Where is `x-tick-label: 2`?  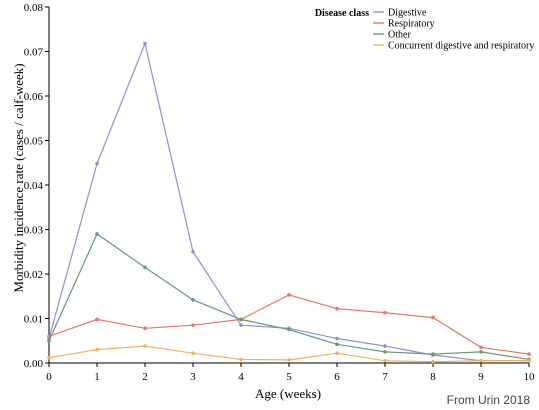 x-tick-label: 2 is located at coordinates (145, 377).